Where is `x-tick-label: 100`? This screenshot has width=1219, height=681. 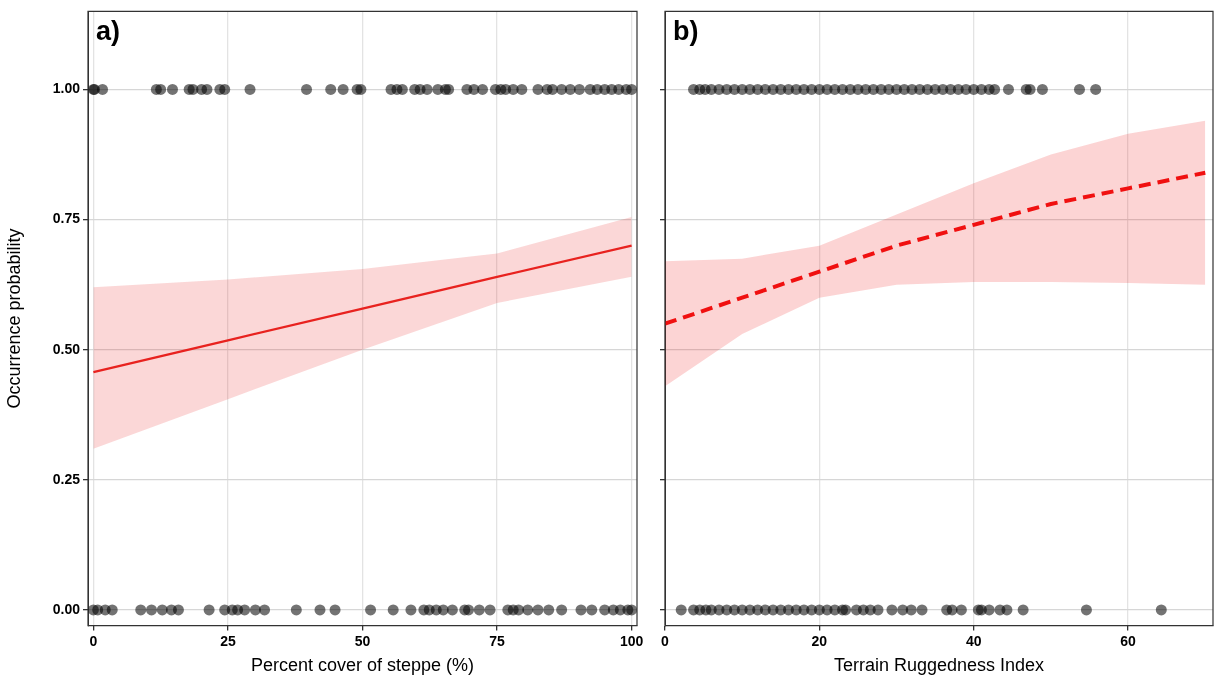
x-tick-label: 100 is located at coordinates (631, 640).